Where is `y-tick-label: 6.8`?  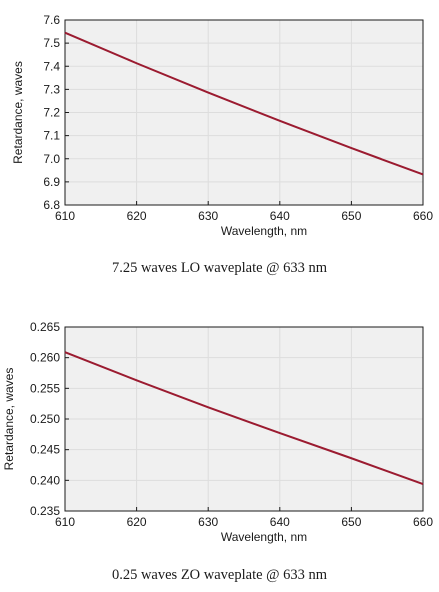 y-tick-label: 6.8 is located at coordinates (51, 205).